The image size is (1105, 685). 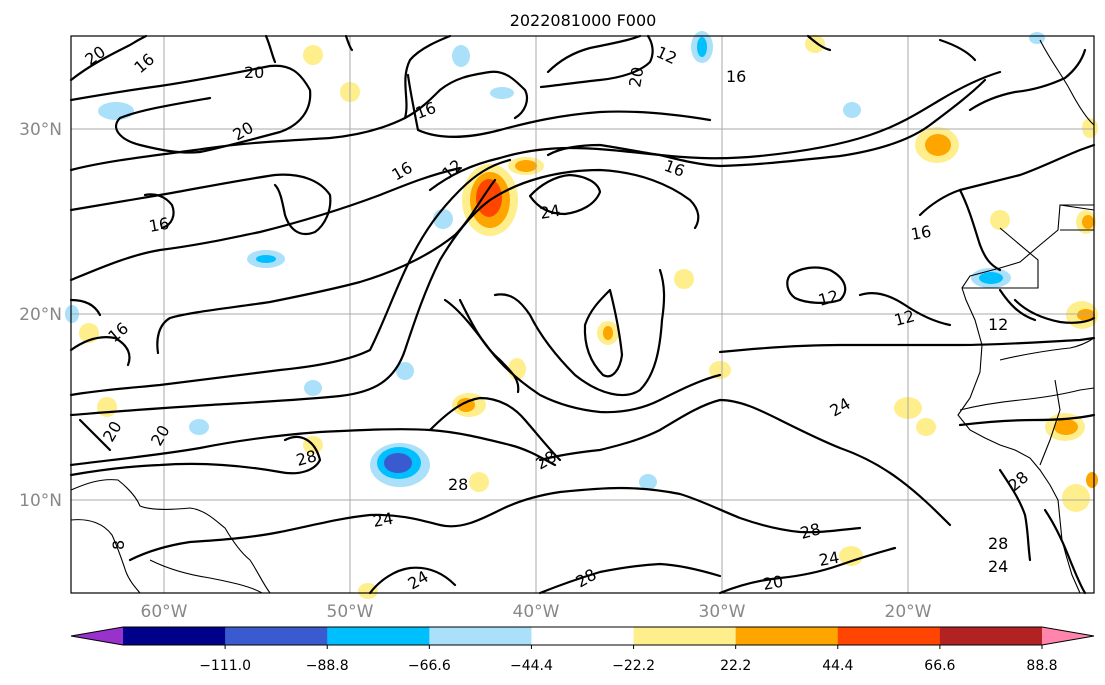 What do you see at coordinates (164, 612) in the screenshot?
I see `lon-tick-label: 60°W` at bounding box center [164, 612].